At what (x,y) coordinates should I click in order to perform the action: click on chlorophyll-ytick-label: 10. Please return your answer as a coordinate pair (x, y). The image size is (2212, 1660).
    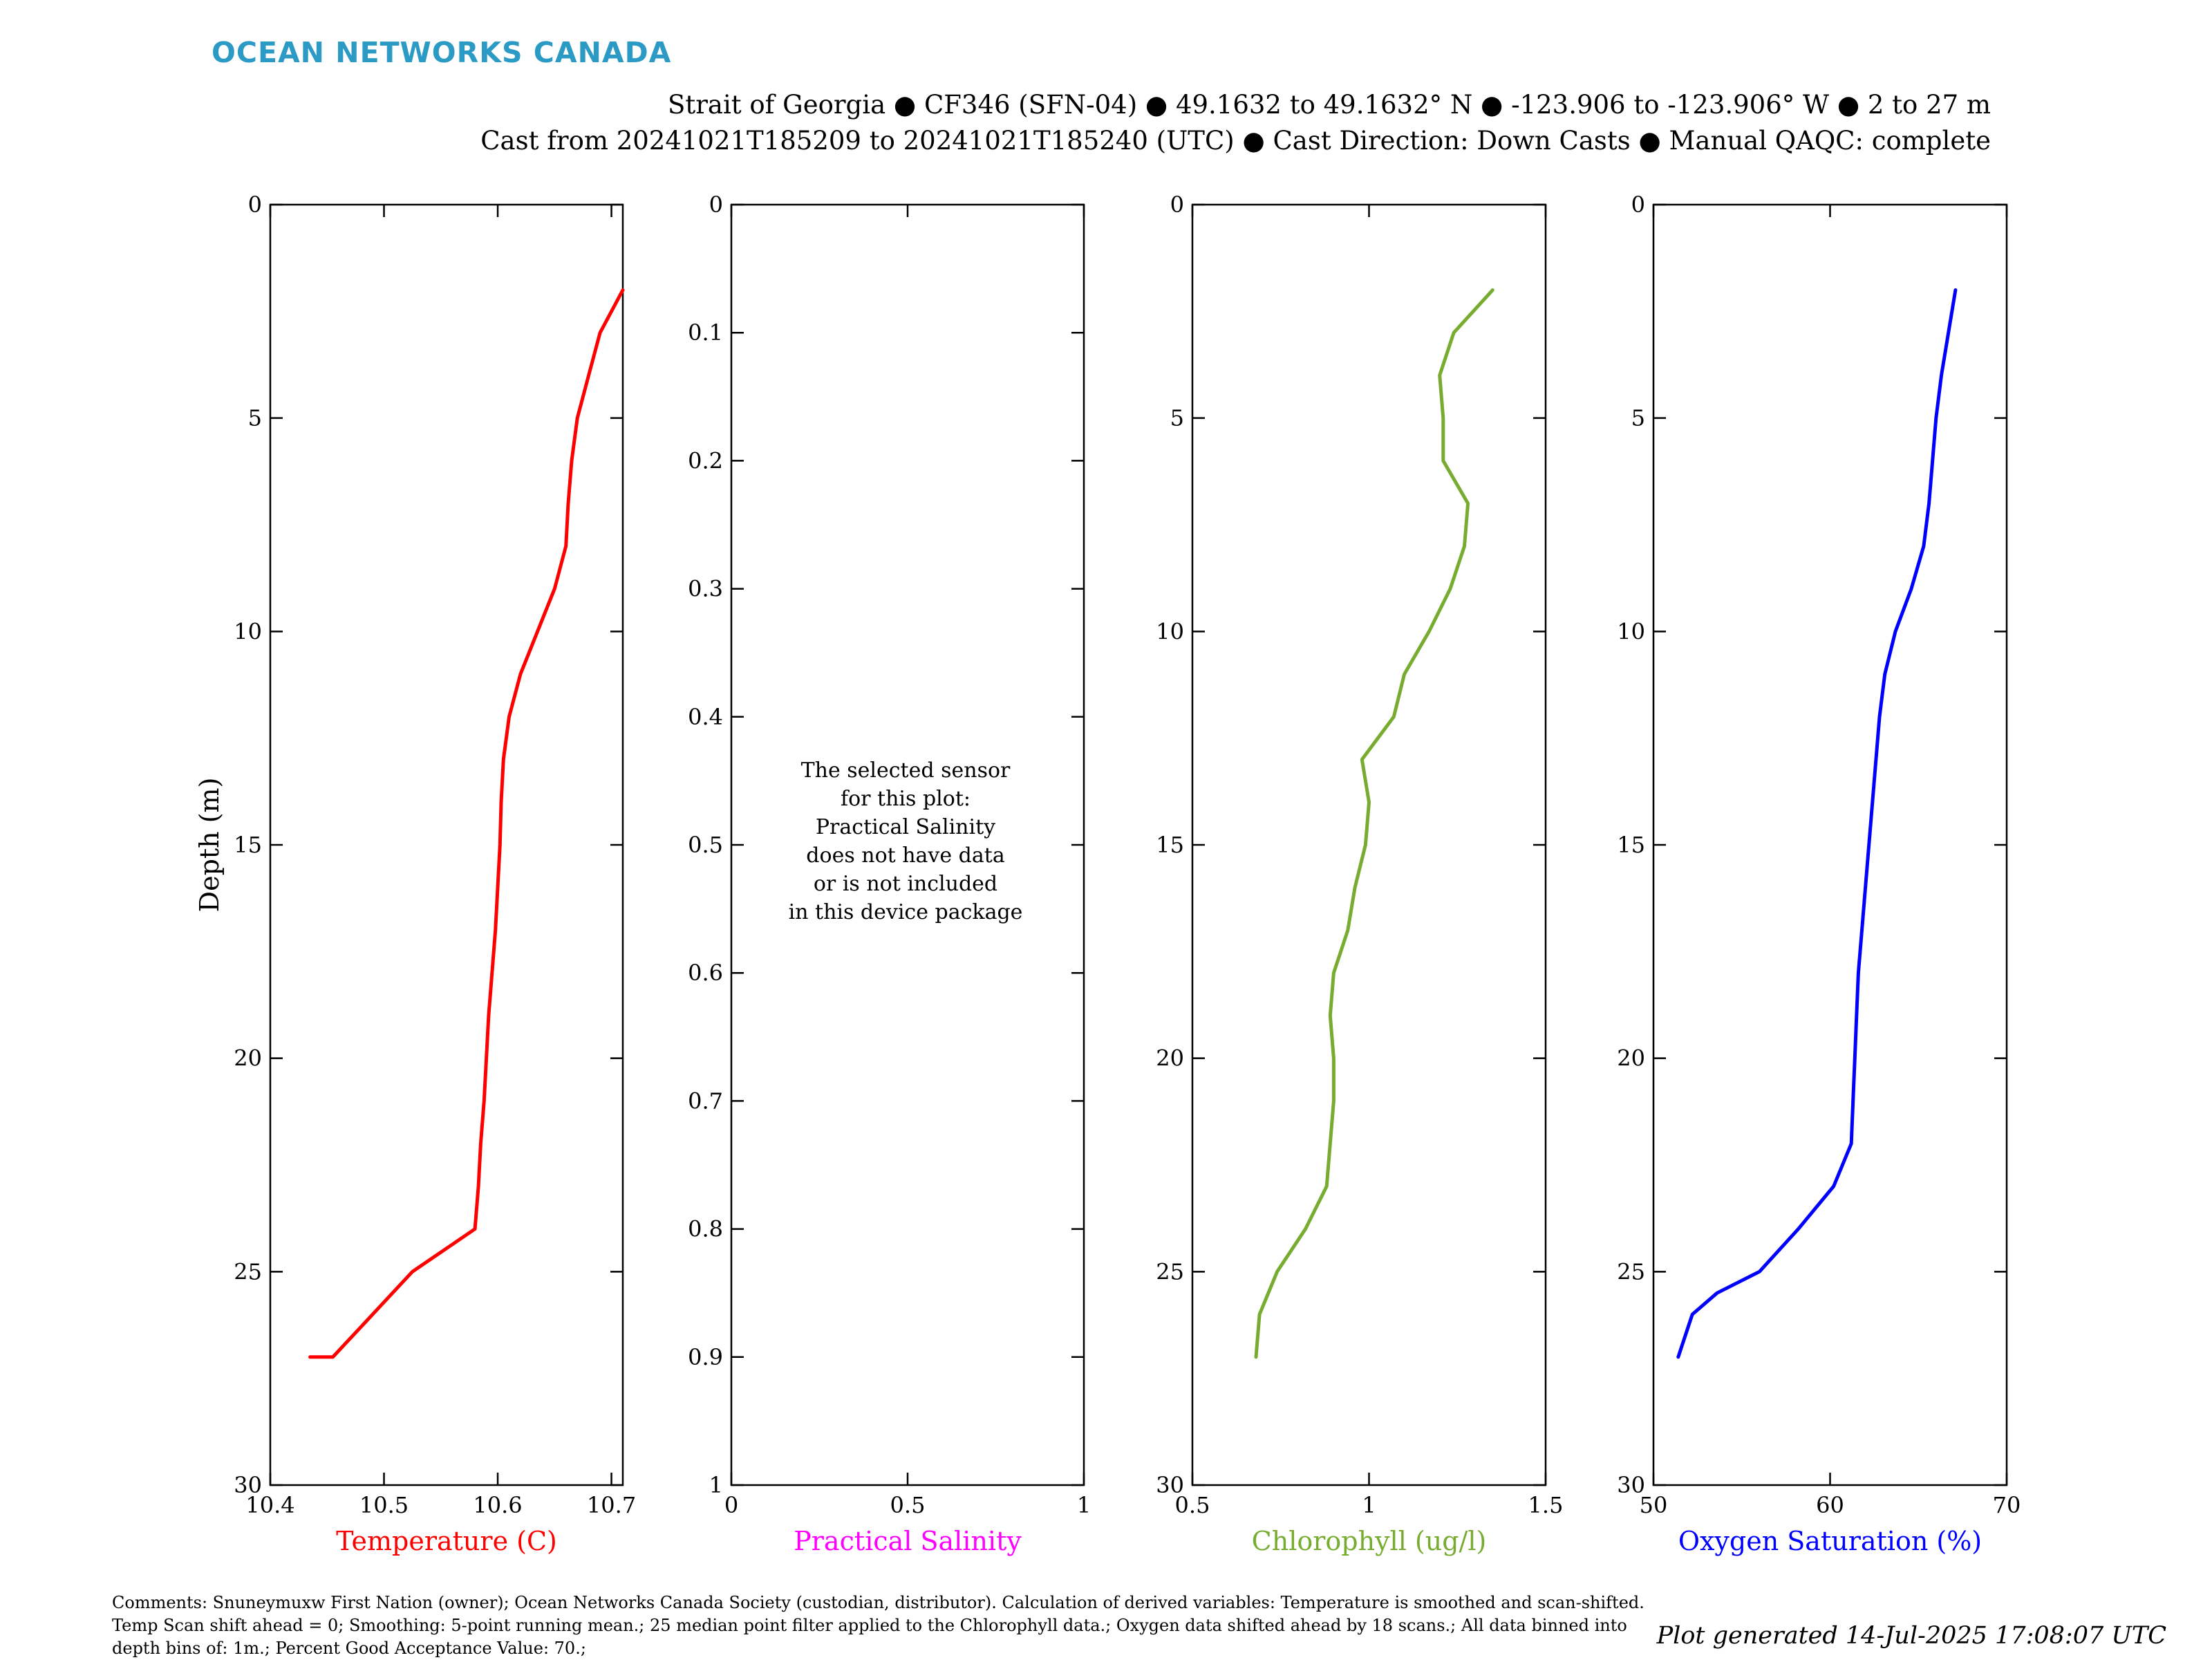
    Looking at the image, I should click on (1170, 631).